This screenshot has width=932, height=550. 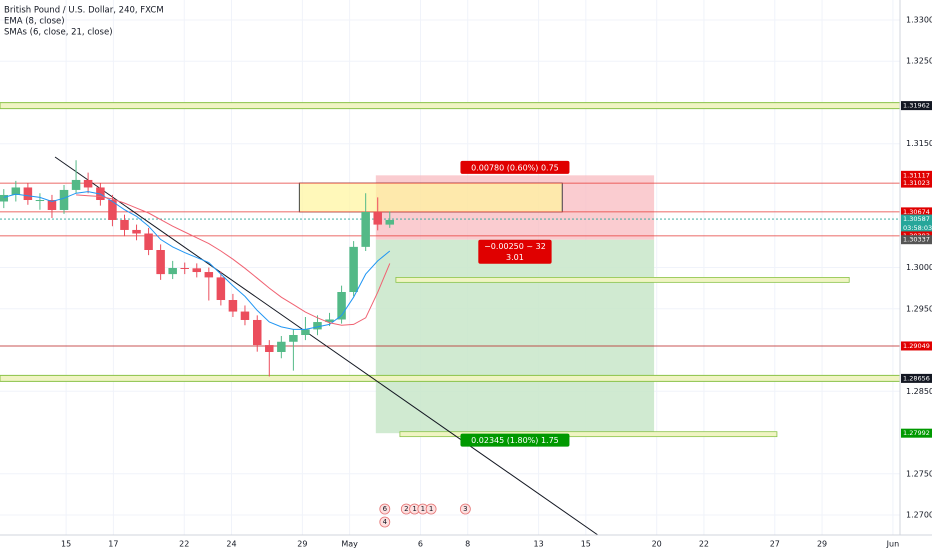 I want to click on event-label: 4, so click(x=385, y=522).